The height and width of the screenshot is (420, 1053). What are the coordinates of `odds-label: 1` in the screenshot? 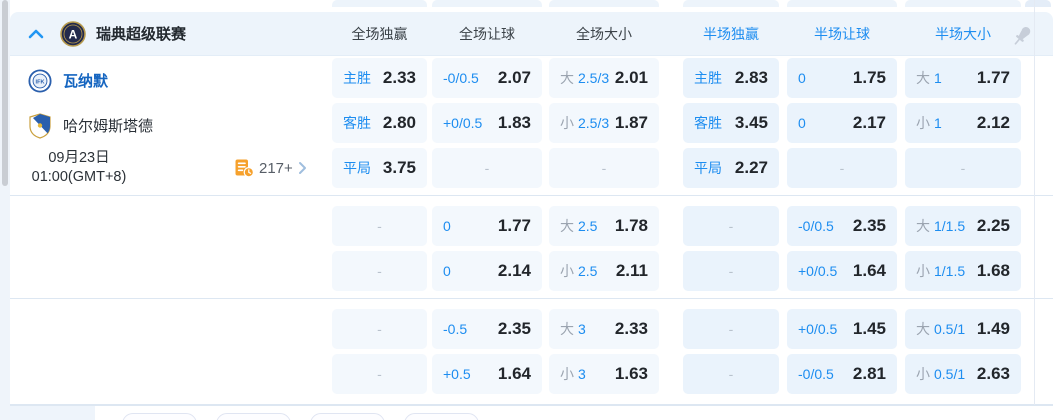 It's located at (938, 123).